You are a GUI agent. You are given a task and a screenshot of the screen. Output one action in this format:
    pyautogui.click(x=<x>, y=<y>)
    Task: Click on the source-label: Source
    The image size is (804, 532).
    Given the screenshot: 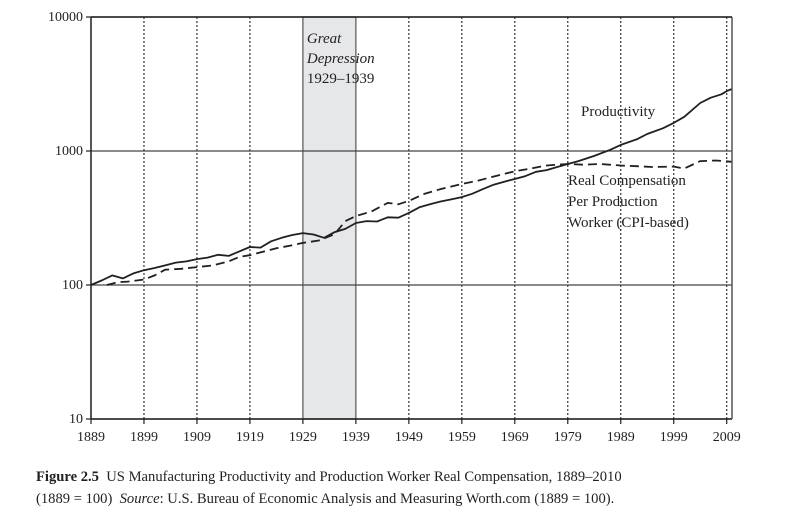 What is the action you would take?
    pyautogui.click(x=139, y=499)
    